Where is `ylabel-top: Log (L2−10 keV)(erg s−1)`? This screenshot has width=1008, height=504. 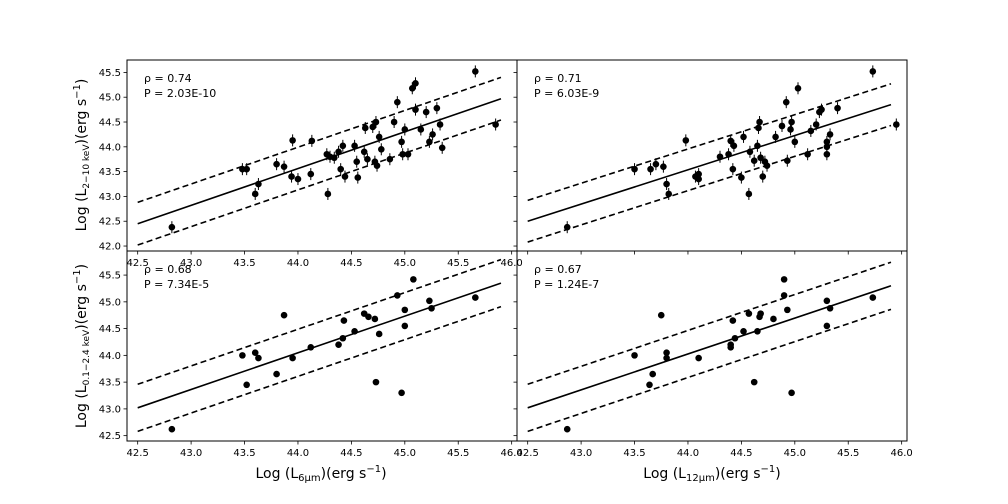 ylabel-top: Log (L2−10 keV)(erg s−1) is located at coordinates (82, 155).